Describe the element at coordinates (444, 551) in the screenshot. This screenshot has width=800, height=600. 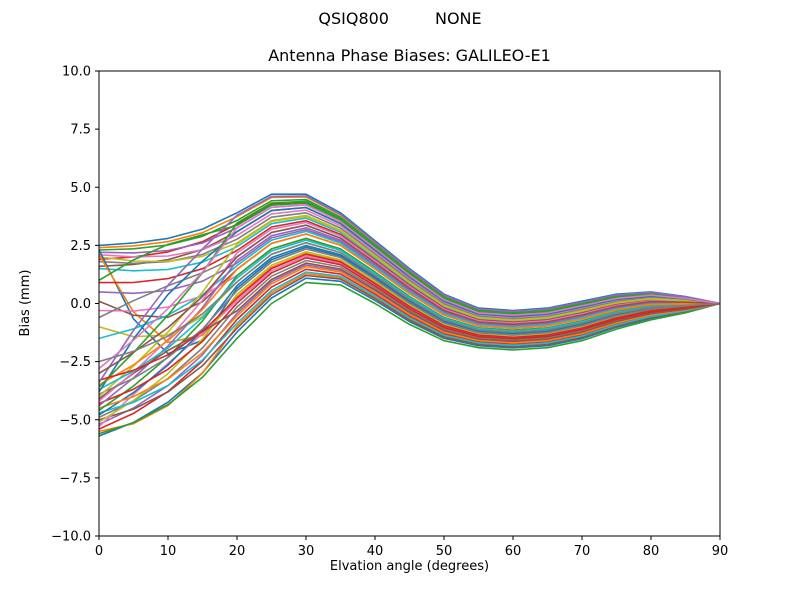
I see `x-tick-label: 50` at that location.